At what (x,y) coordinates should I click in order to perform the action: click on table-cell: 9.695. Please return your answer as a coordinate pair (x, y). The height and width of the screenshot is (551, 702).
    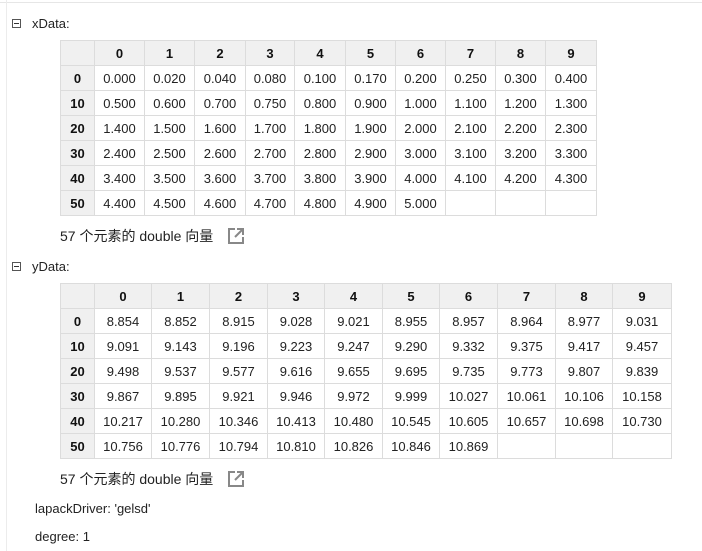
    Looking at the image, I should click on (411, 371).